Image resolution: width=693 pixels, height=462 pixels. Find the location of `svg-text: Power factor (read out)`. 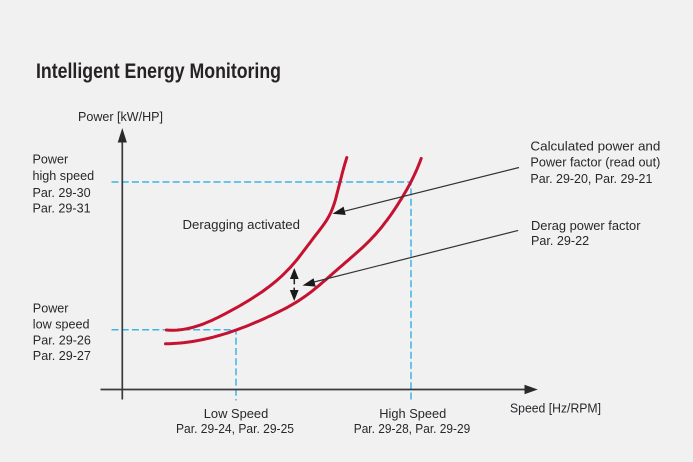

svg-text: Power factor (read out) is located at coordinates (595, 163).